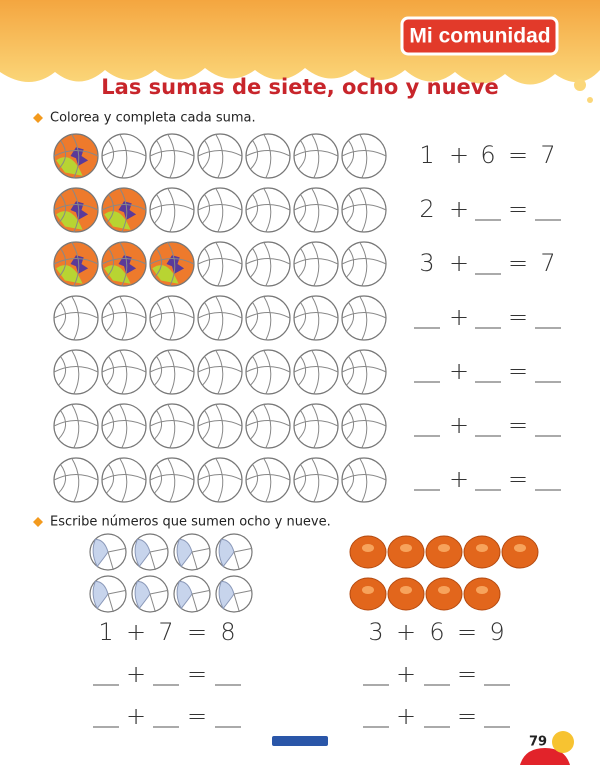  I want to click on equation-number: 6, so click(436, 632).